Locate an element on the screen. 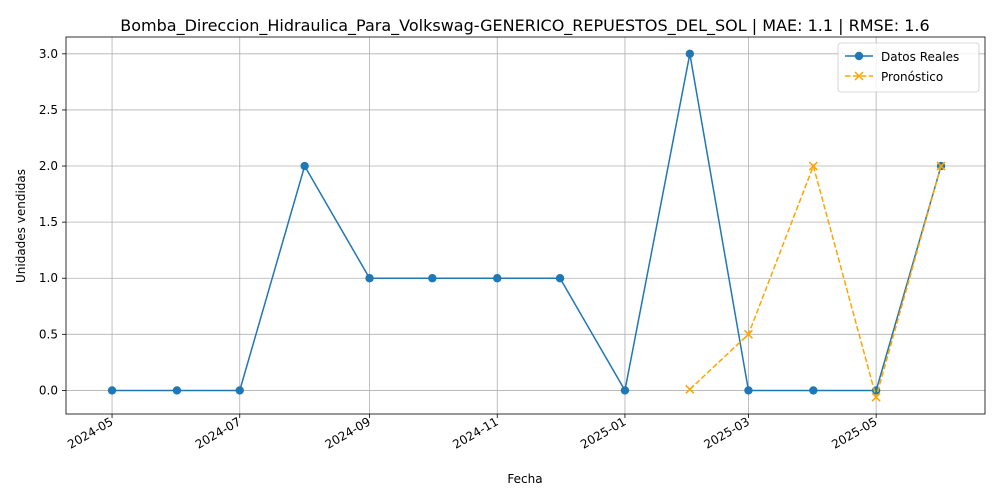  y-tick-label: 1.0 is located at coordinates (48, 278).